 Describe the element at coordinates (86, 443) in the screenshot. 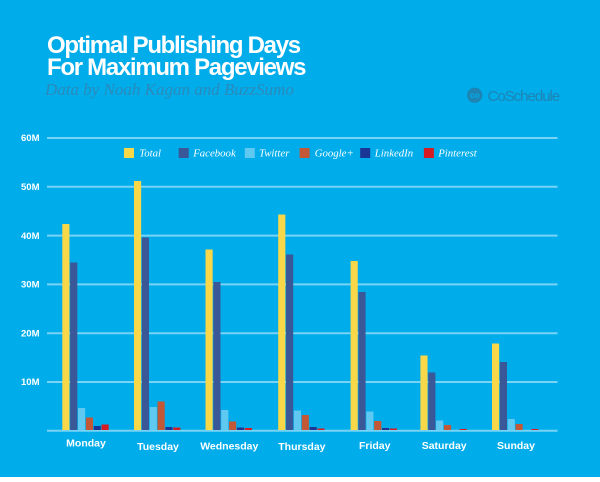

I see `svg-text: Monday` at that location.